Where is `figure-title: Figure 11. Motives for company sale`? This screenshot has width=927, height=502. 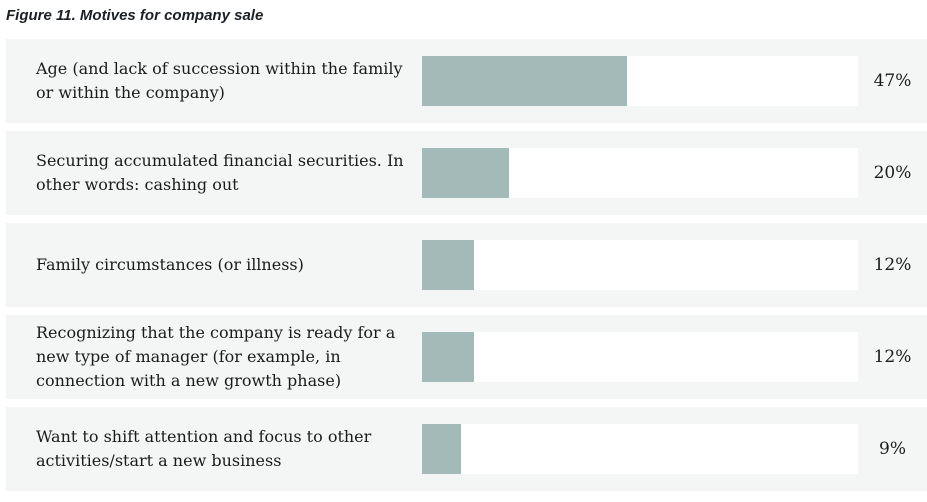
figure-title: Figure 11. Motives for company sale is located at coordinates (135, 15).